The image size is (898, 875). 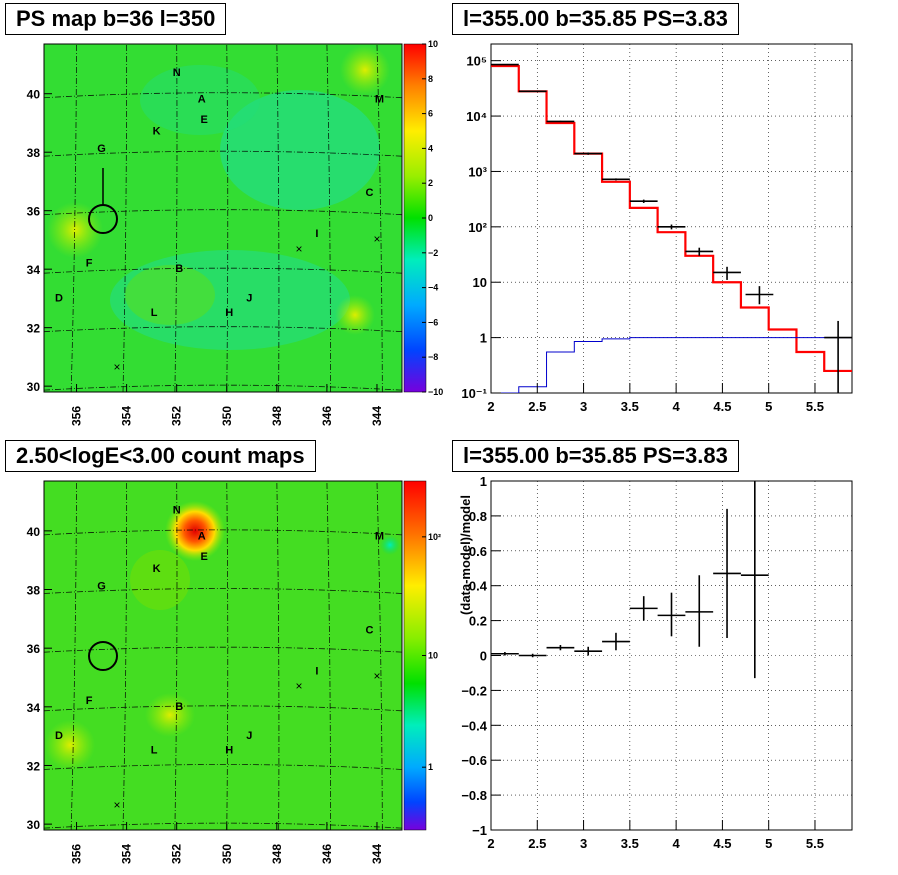 What do you see at coordinates (160, 456) in the screenshot?
I see `count-map-title: 2.50<logE<3.00 count maps` at bounding box center [160, 456].